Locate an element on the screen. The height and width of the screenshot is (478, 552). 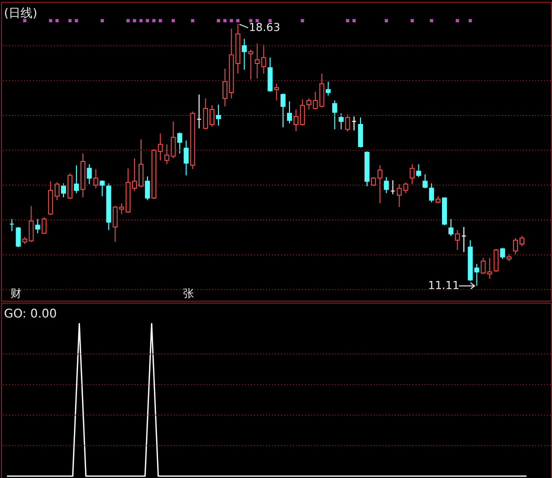
chart-title: GO: 0.00 is located at coordinates (30, 313).